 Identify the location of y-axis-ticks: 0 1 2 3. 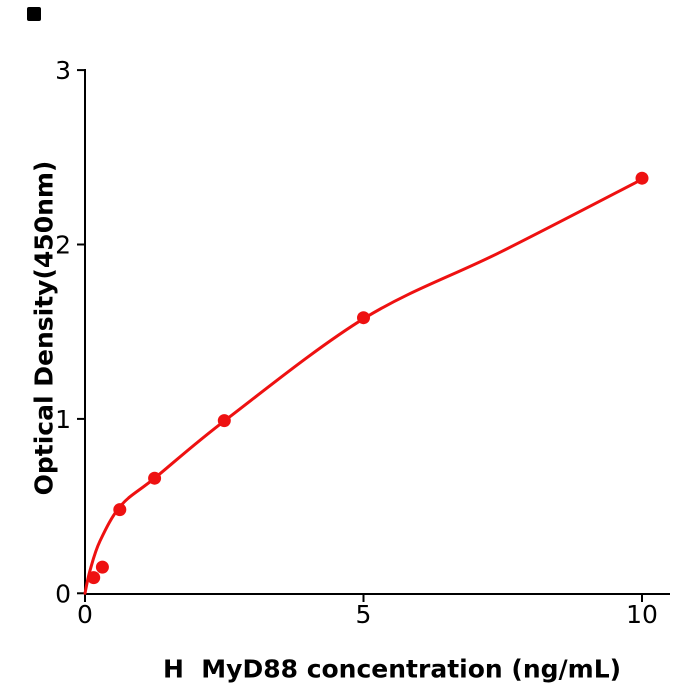
(69, 332).